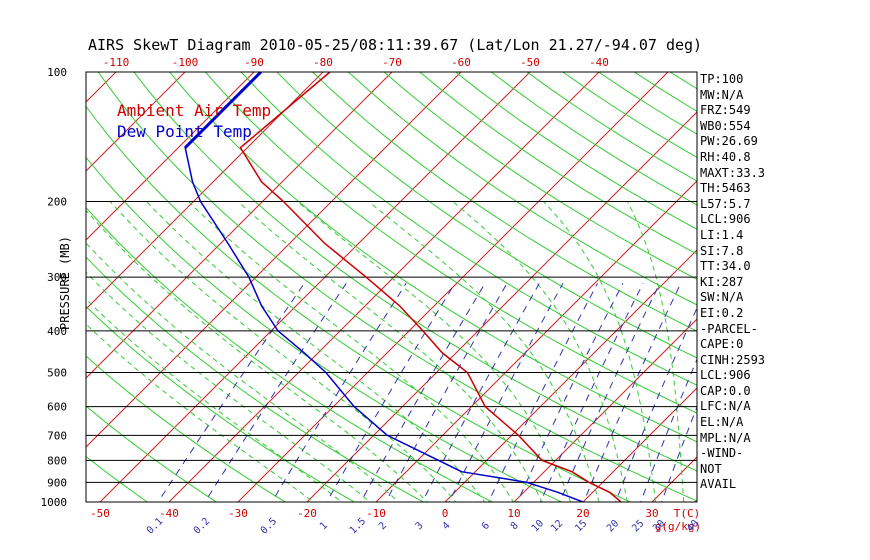  Describe the element at coordinates (722, 344) in the screenshot. I see `stat-line: CAPE:0` at that location.